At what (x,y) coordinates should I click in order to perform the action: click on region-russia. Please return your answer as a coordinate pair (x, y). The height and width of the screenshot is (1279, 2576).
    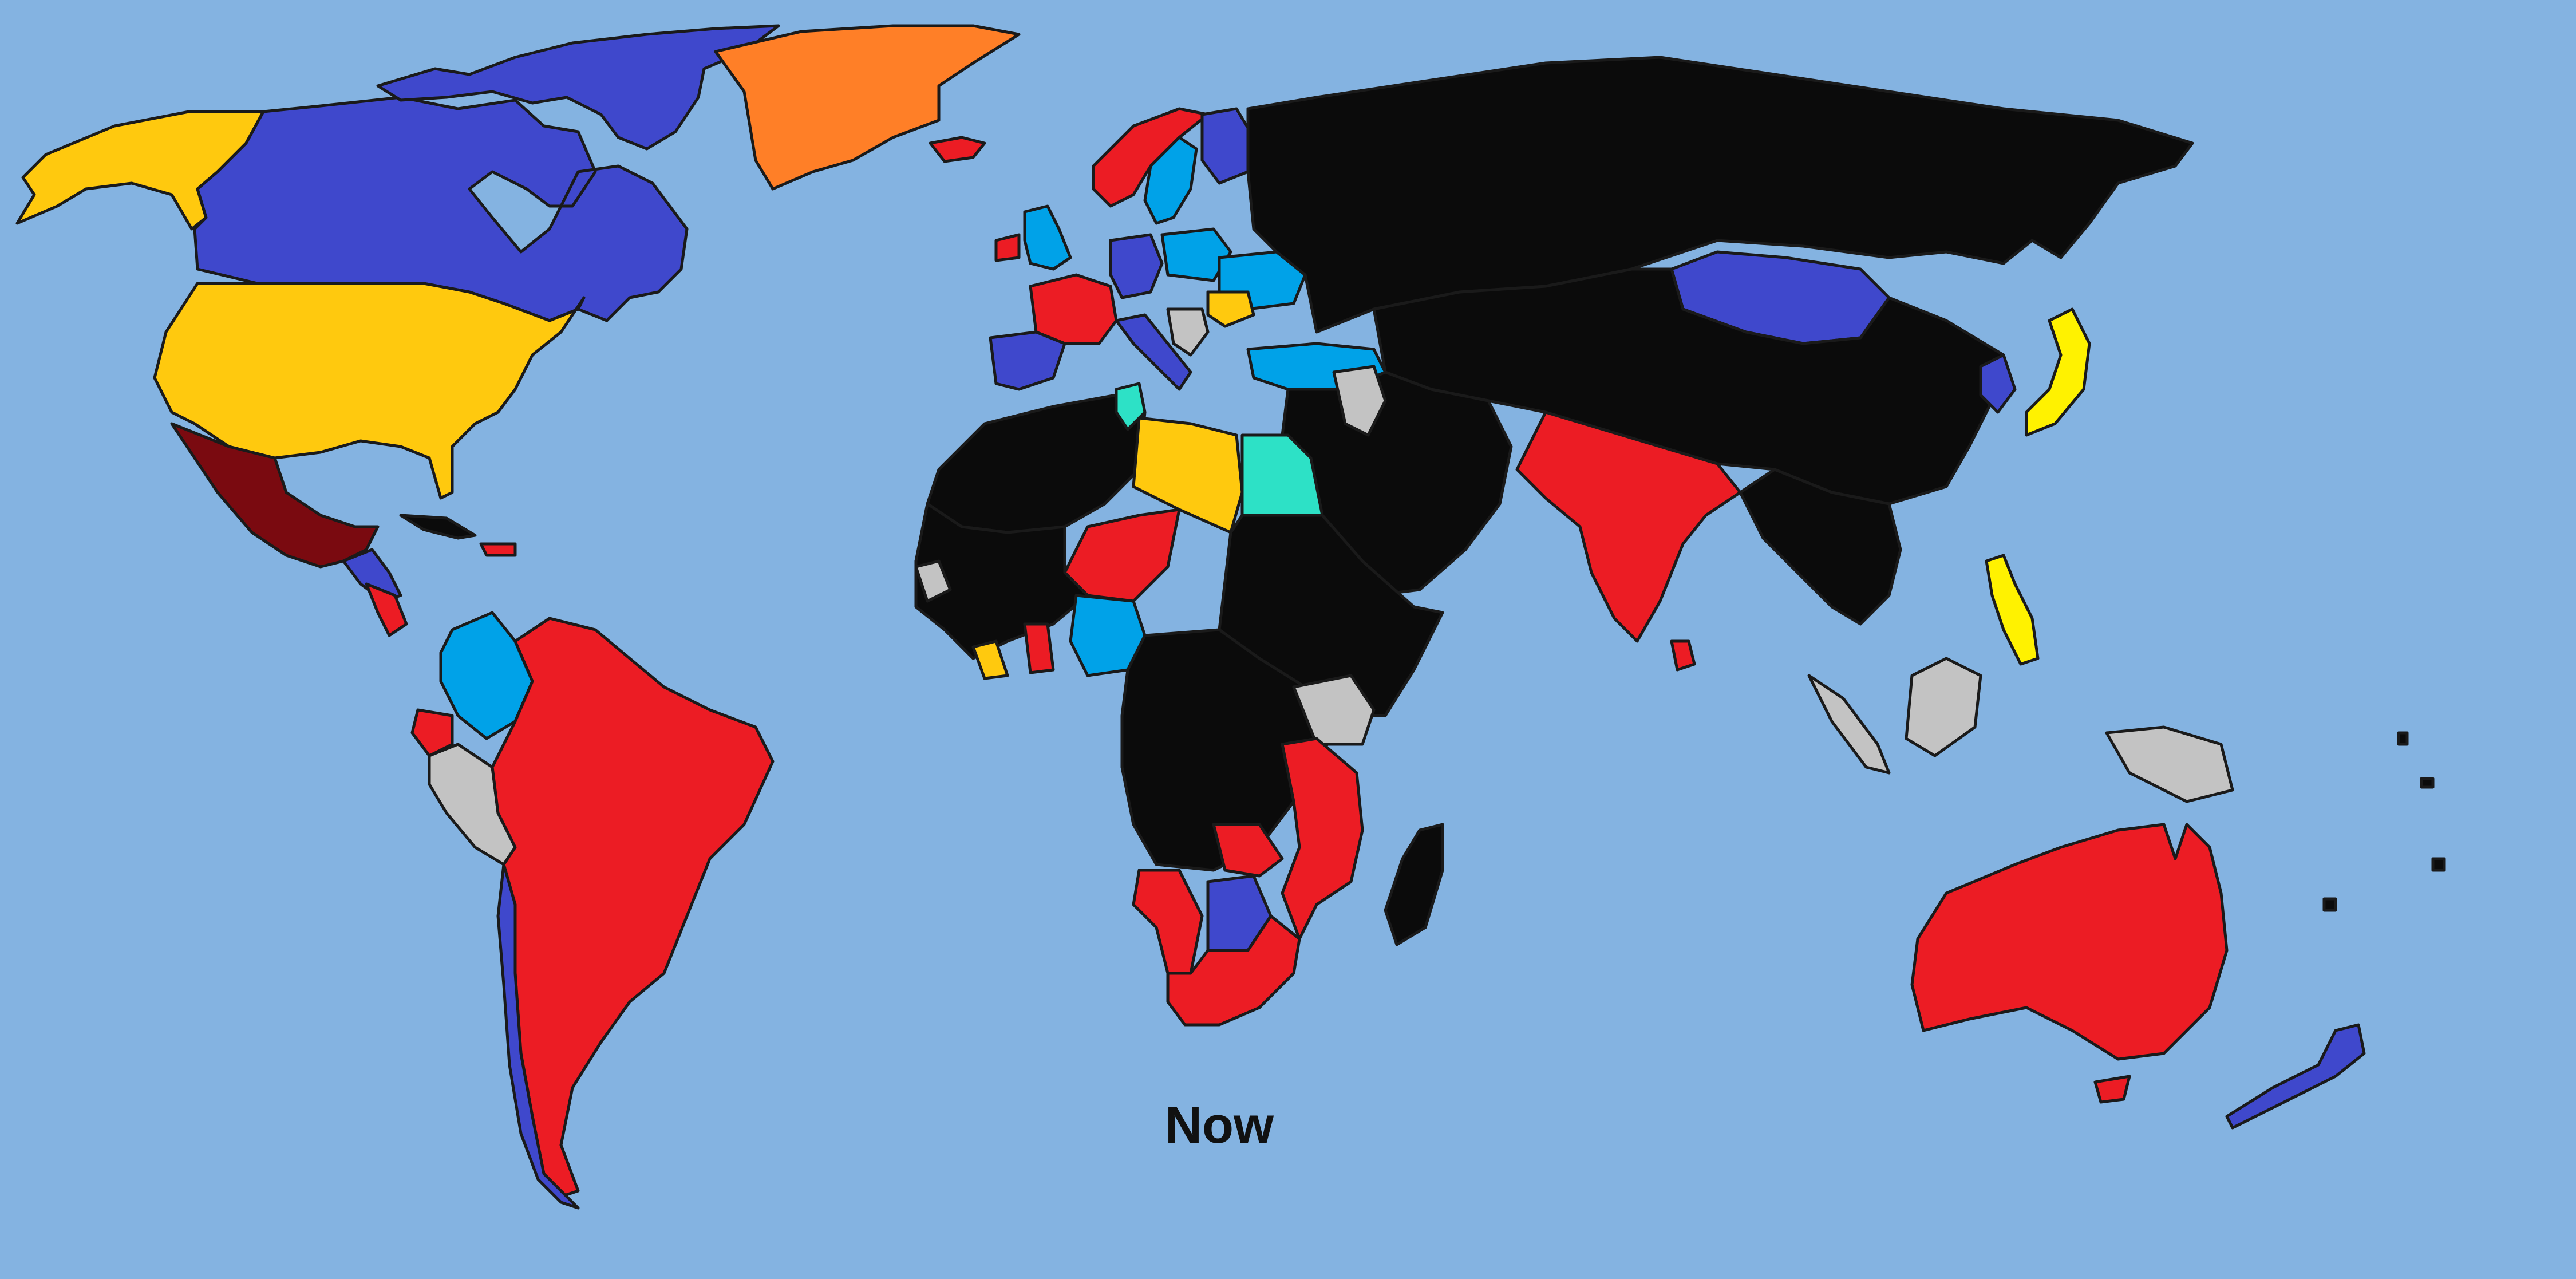
    Looking at the image, I should click on (1720, 195).